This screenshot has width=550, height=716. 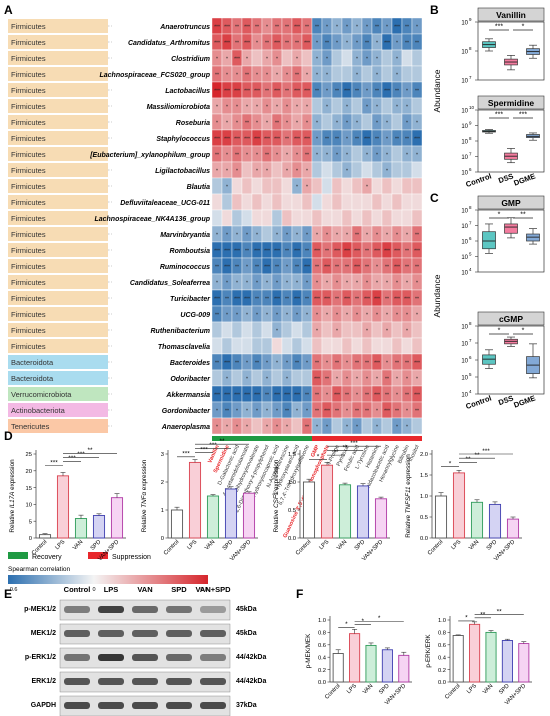 What do you see at coordinates (523, 215) in the screenshot?
I see `significance-label: **` at bounding box center [523, 215].